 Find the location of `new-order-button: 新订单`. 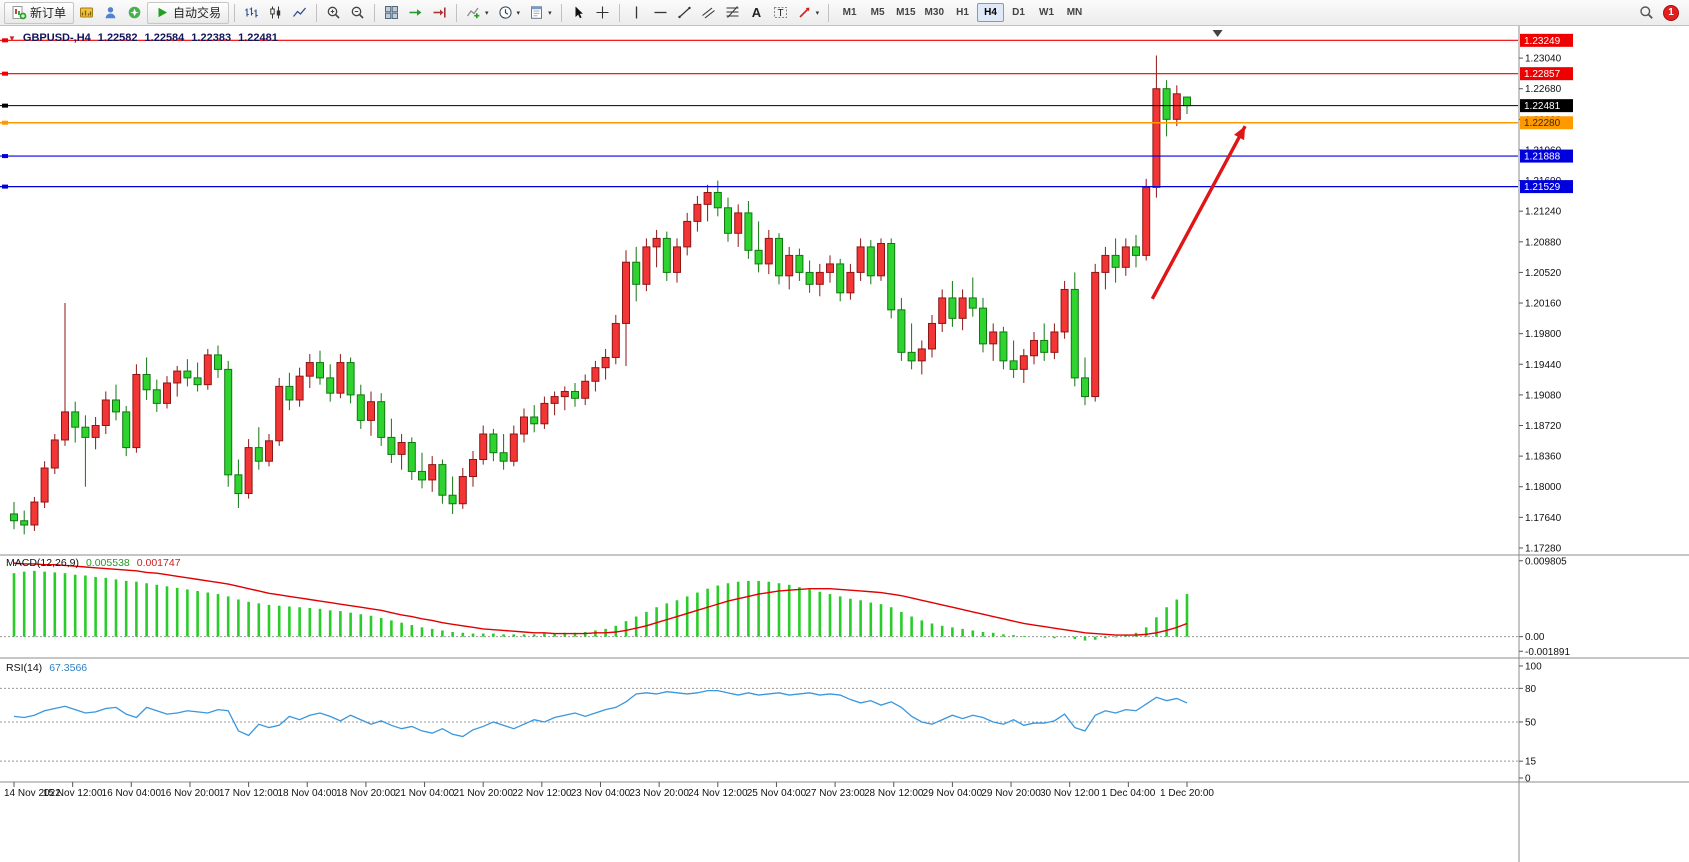

new-order-button: 新订单 is located at coordinates (39, 12).